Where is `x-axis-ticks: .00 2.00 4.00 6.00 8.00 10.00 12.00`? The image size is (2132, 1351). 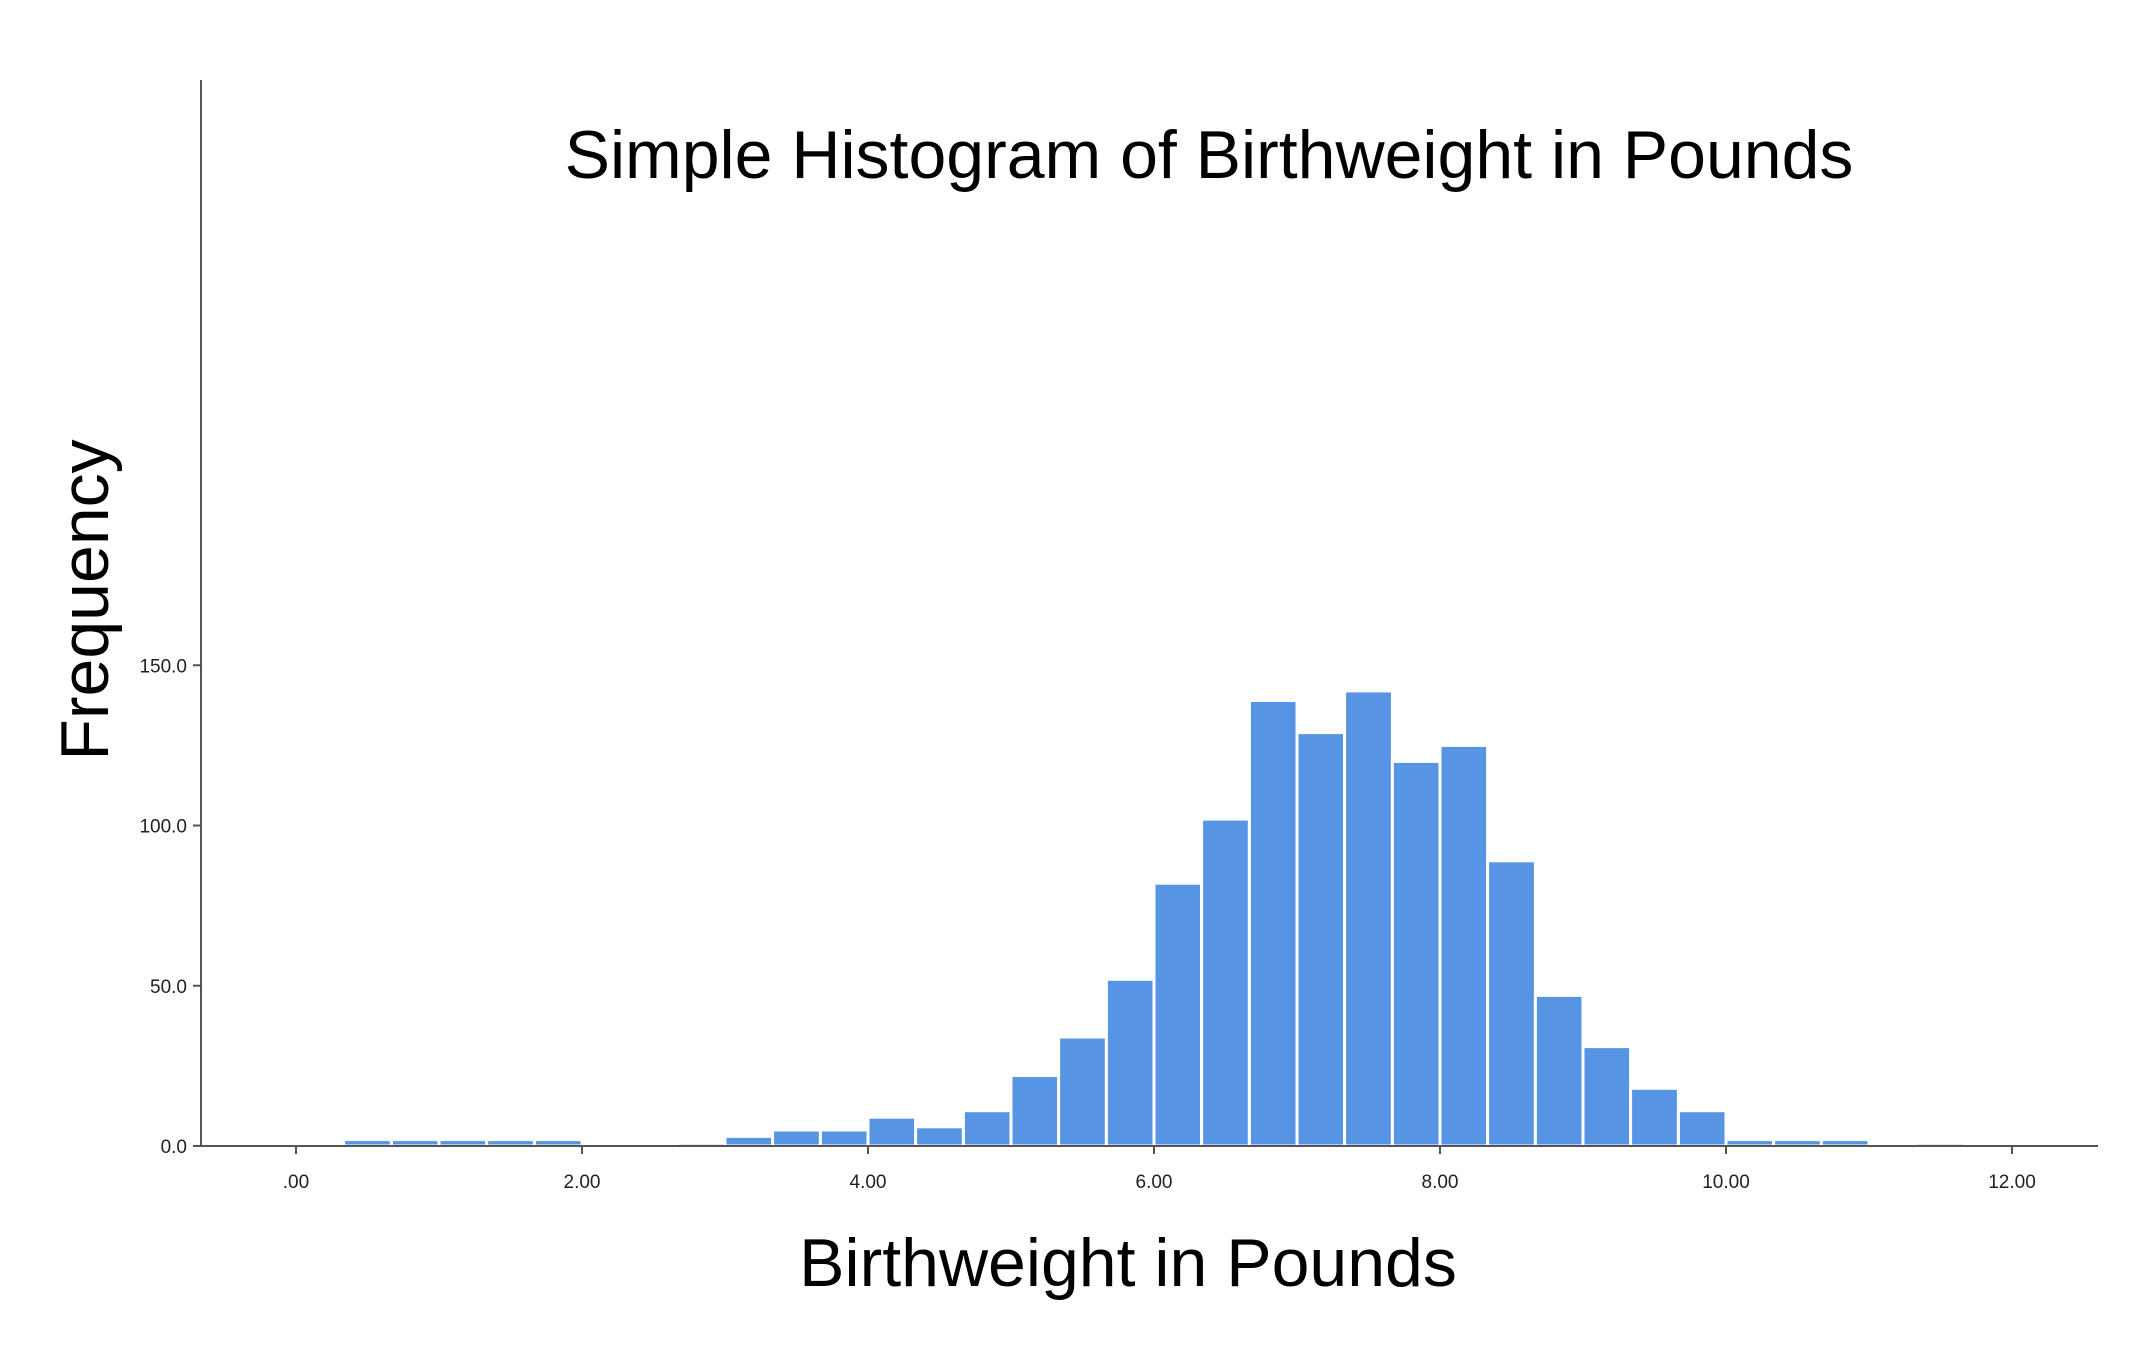
x-axis-ticks: .00 2.00 4.00 6.00 8.00 10.00 12.00 is located at coordinates (1159, 1169).